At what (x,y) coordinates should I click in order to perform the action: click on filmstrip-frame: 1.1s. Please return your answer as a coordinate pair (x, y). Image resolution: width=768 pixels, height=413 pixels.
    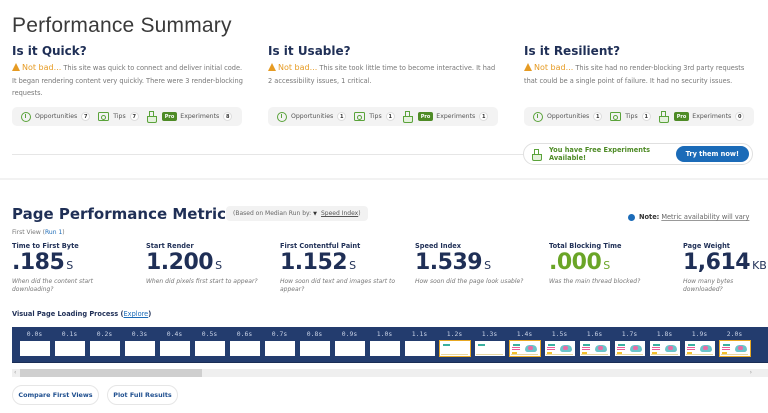
    Looking at the image, I should click on (419, 341).